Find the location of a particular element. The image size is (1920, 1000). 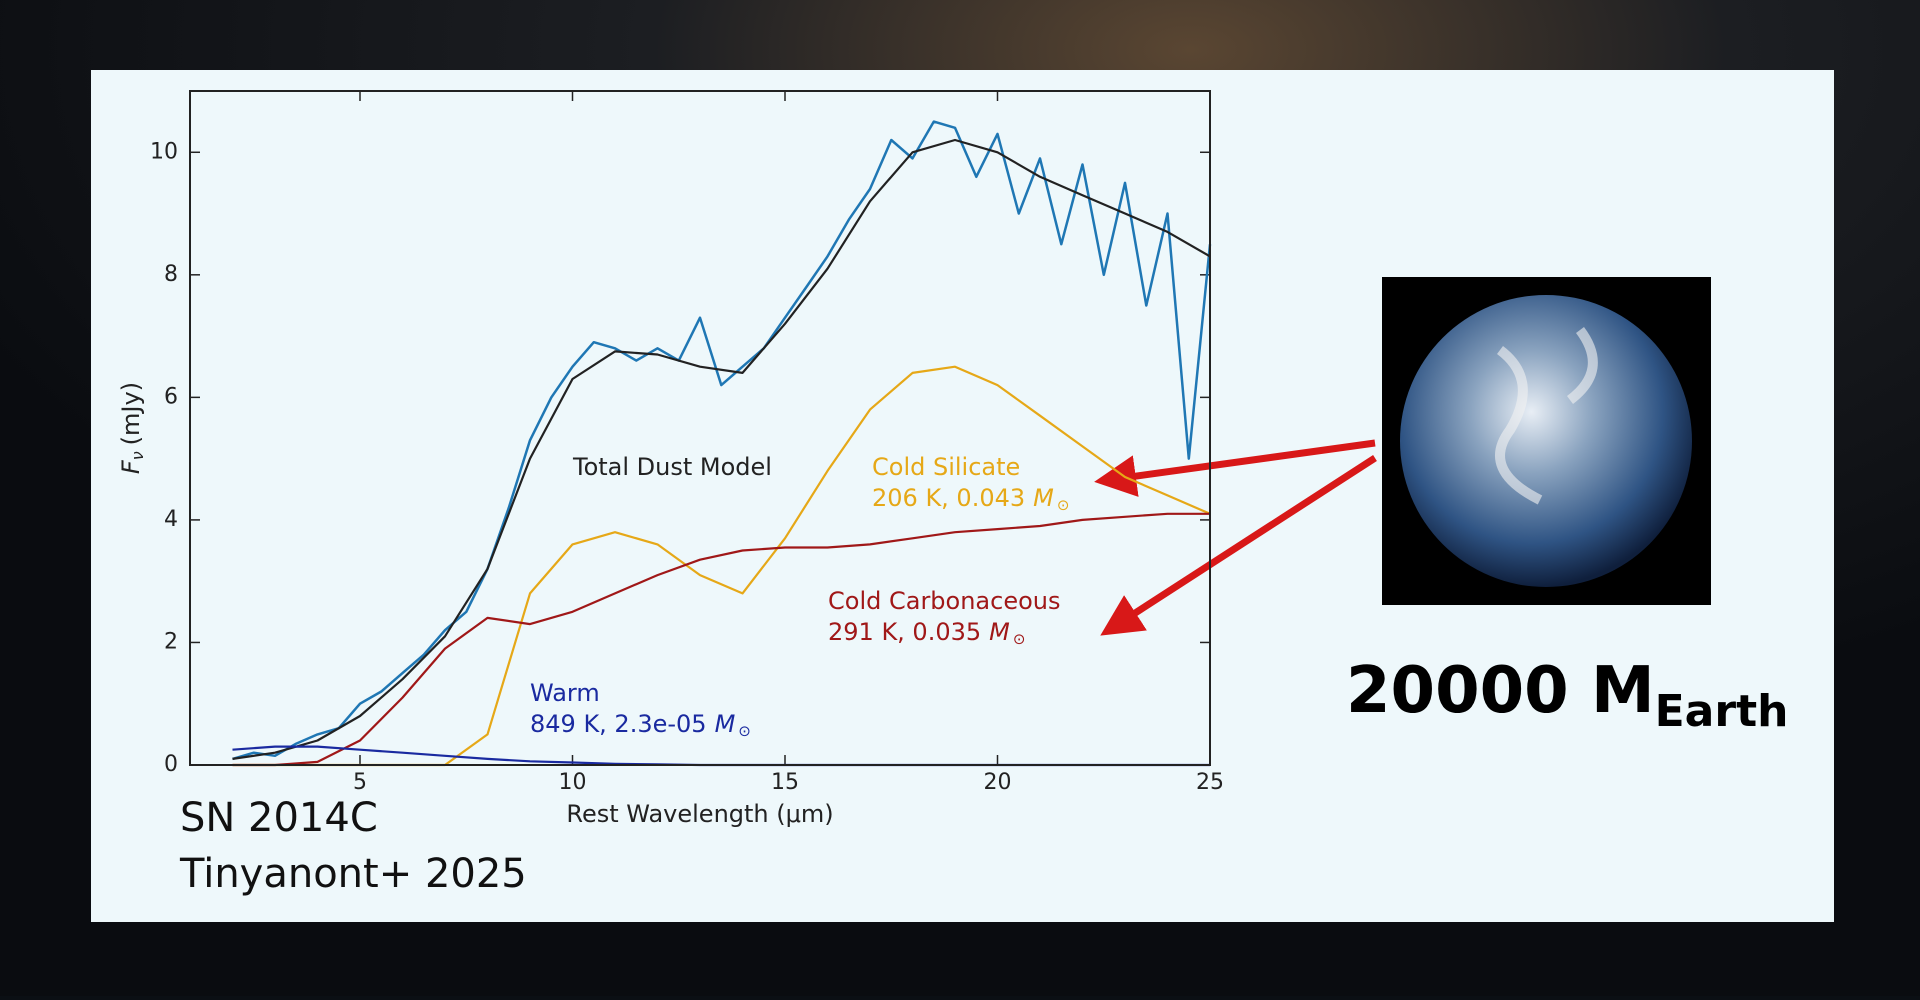

earth-image is located at coordinates (1546, 441).